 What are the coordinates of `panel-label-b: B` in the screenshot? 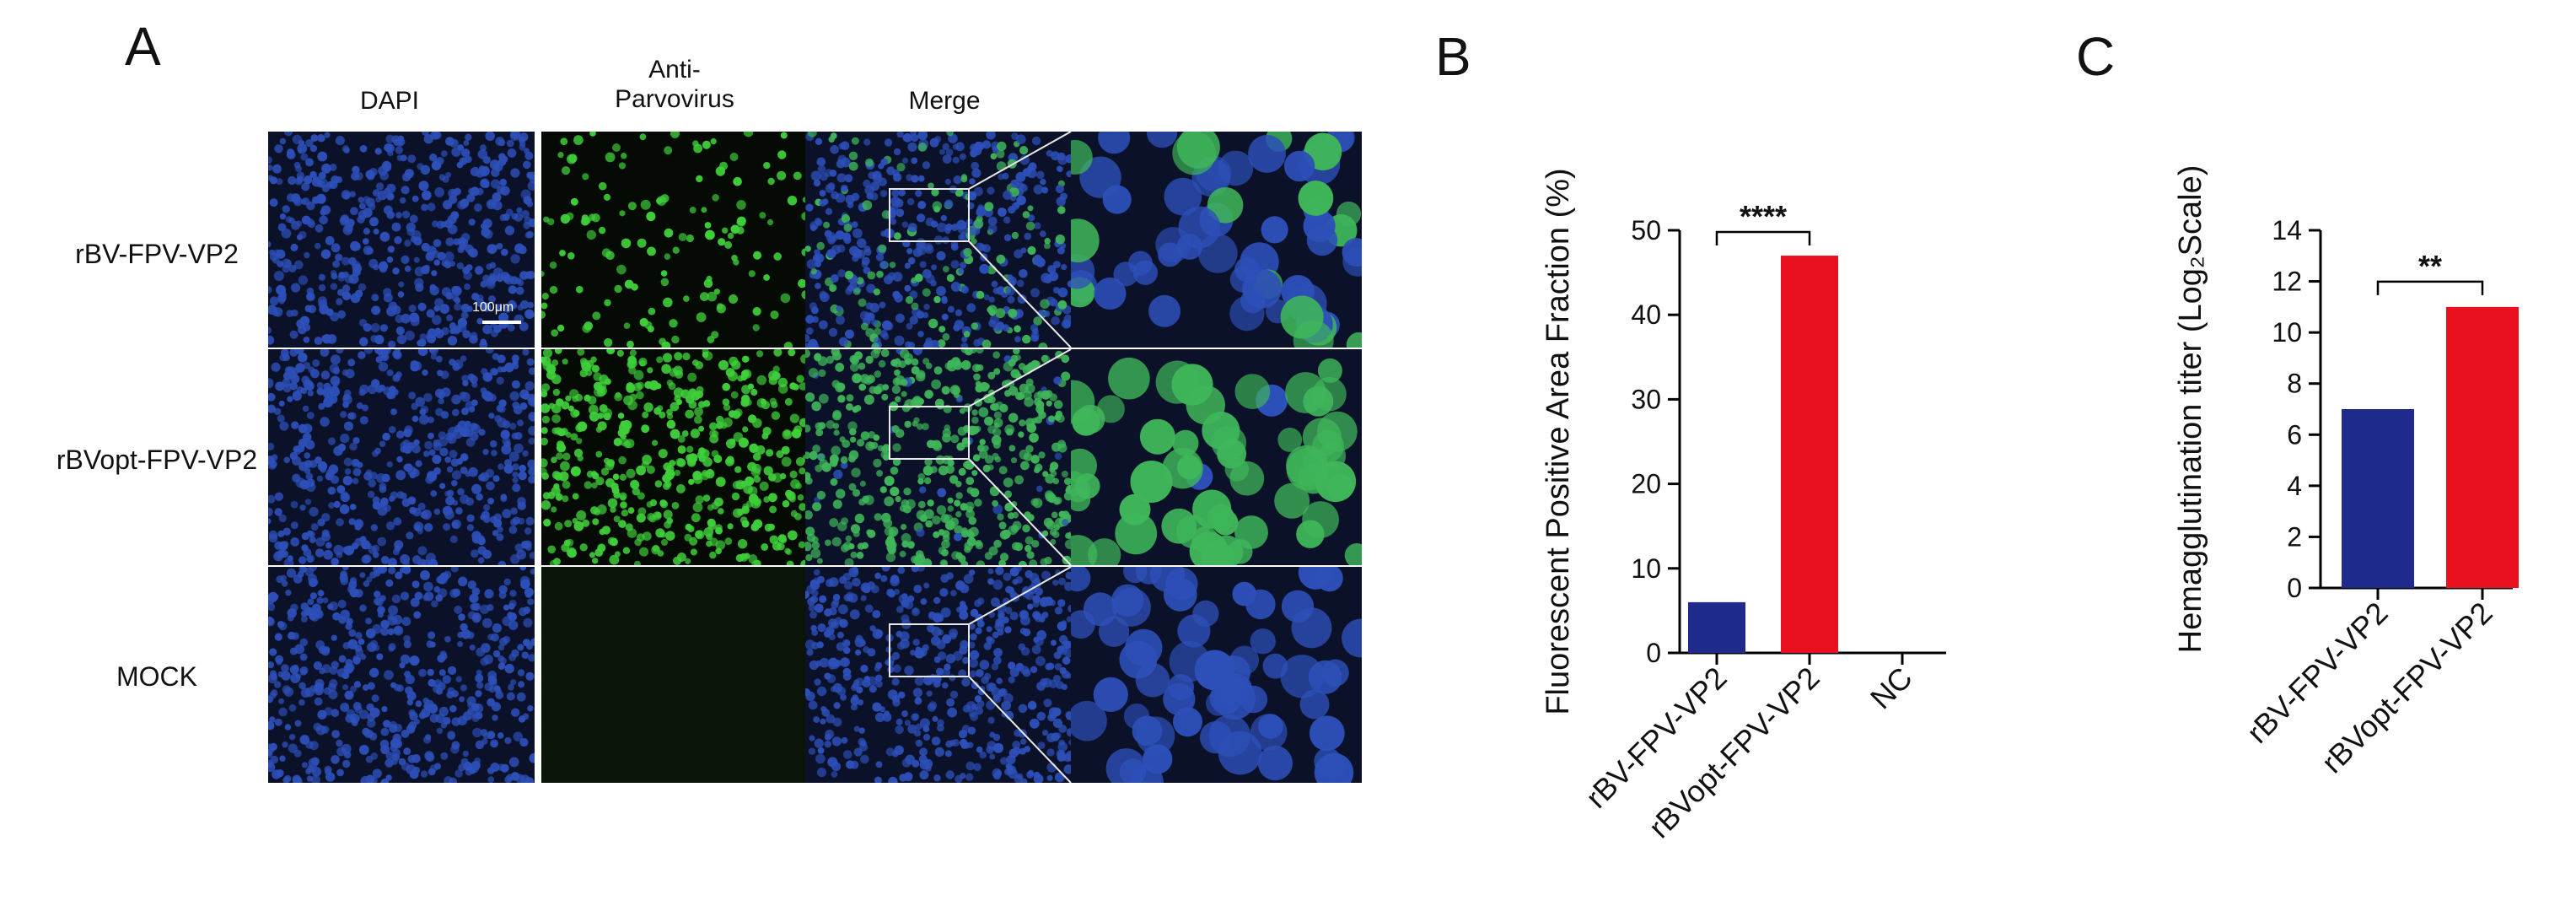 It's located at (1453, 57).